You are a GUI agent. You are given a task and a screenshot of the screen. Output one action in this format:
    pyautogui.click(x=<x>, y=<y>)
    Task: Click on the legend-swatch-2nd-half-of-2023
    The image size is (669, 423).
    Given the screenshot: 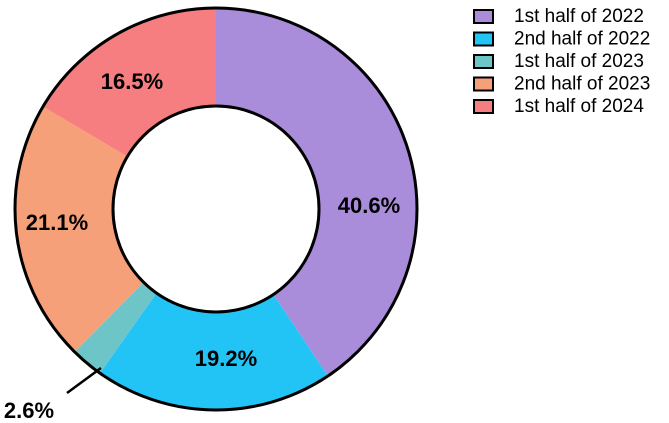 What is the action you would take?
    pyautogui.click(x=483, y=84)
    